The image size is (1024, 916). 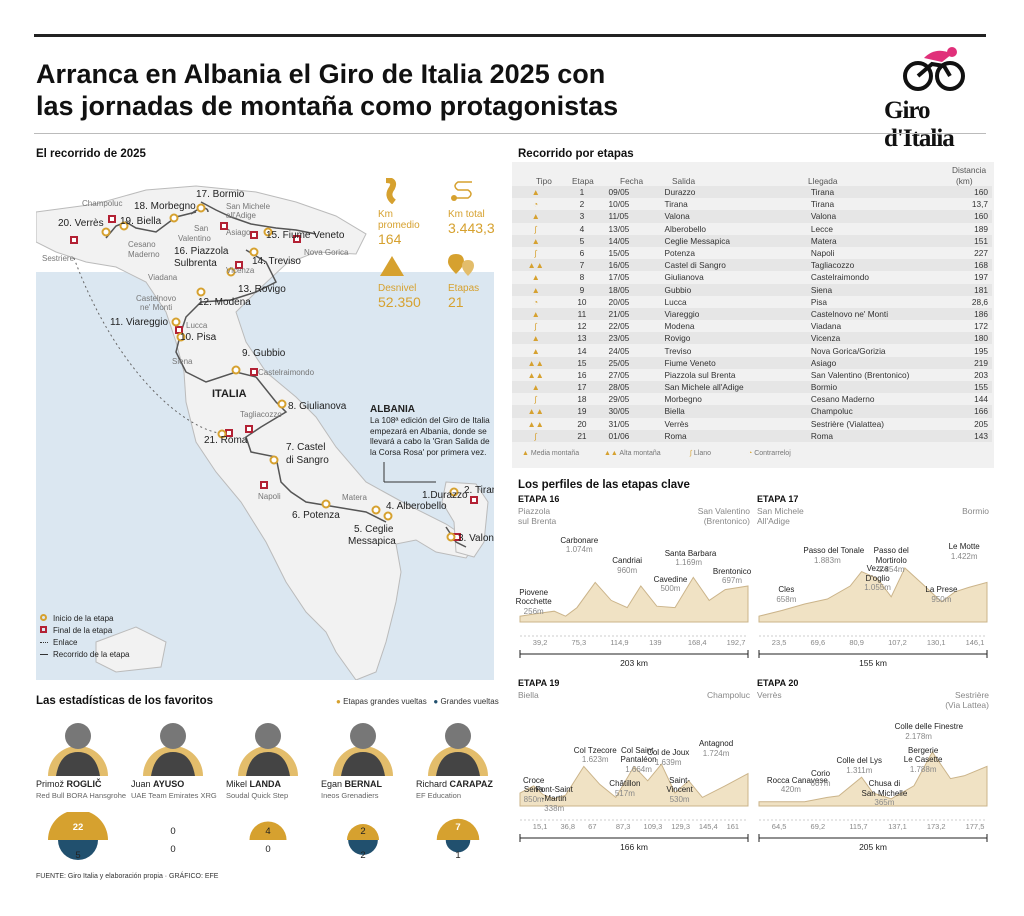 I want to click on stage-number: 15, so click(x=582, y=362).